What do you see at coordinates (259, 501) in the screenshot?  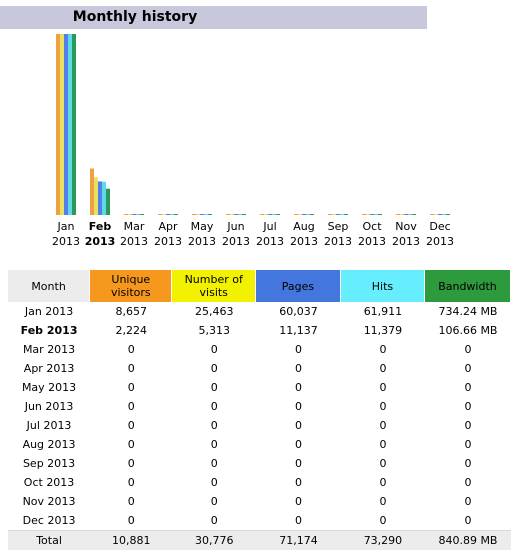 I see `table-row: Nov 2013 0 0 0 0 0` at bounding box center [259, 501].